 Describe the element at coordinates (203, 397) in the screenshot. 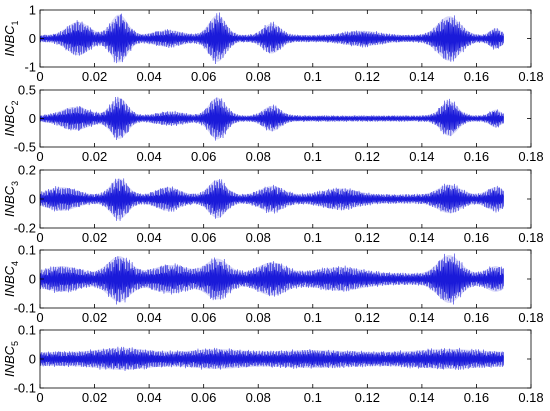

I see `x-tick-label-5-4: 0.06` at that location.